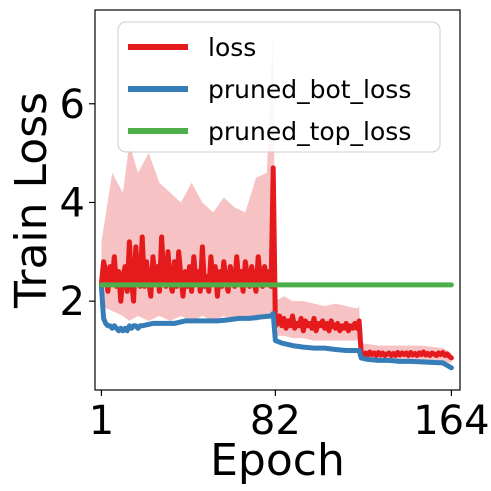  I want to click on legend-label-loss: loss, so click(232, 47).